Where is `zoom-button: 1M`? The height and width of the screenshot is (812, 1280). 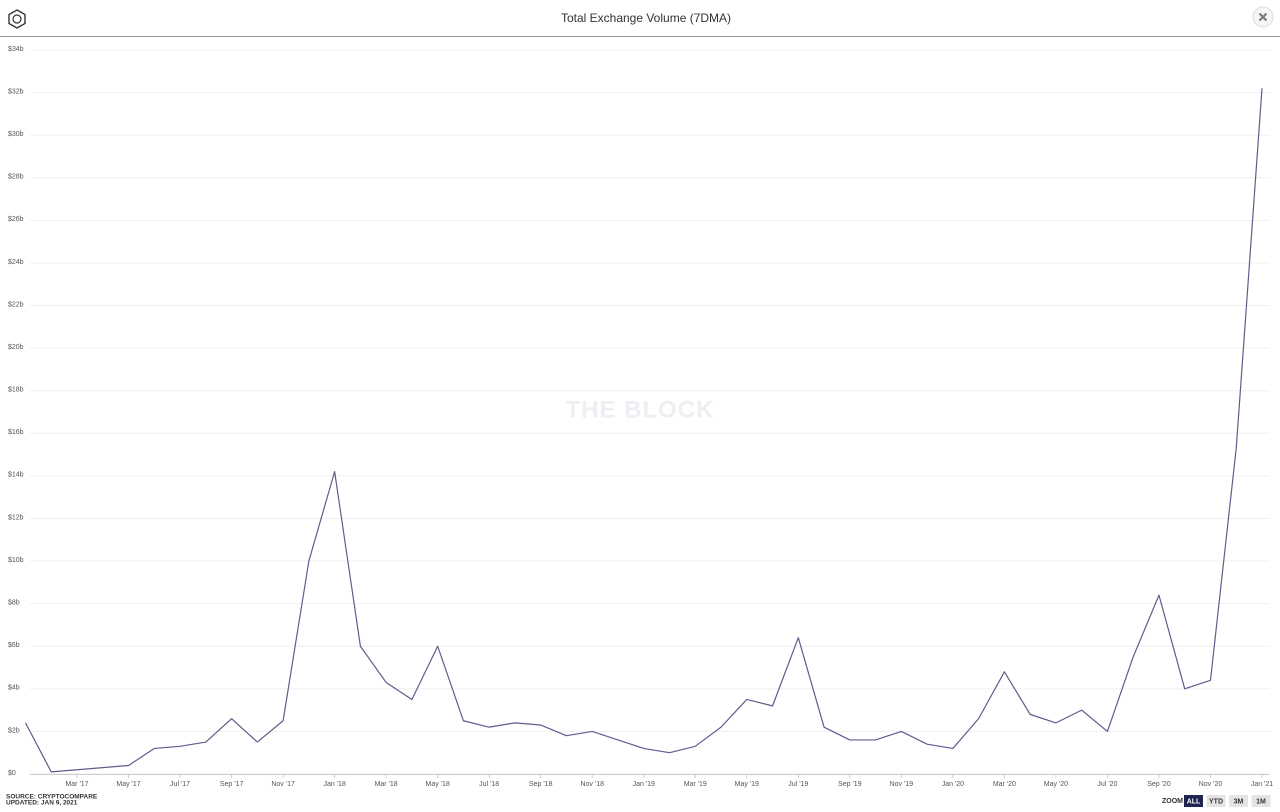 zoom-button: 1M is located at coordinates (1261, 801).